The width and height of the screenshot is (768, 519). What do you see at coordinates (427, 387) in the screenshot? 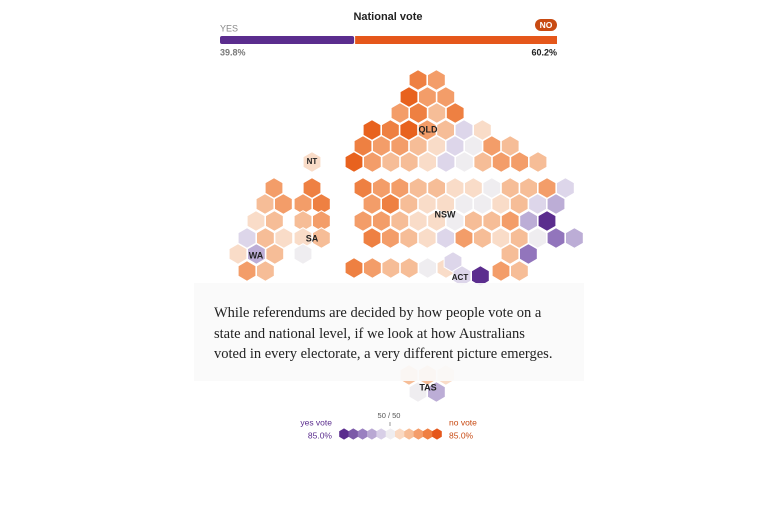
I see `state-label: TAS` at bounding box center [427, 387].